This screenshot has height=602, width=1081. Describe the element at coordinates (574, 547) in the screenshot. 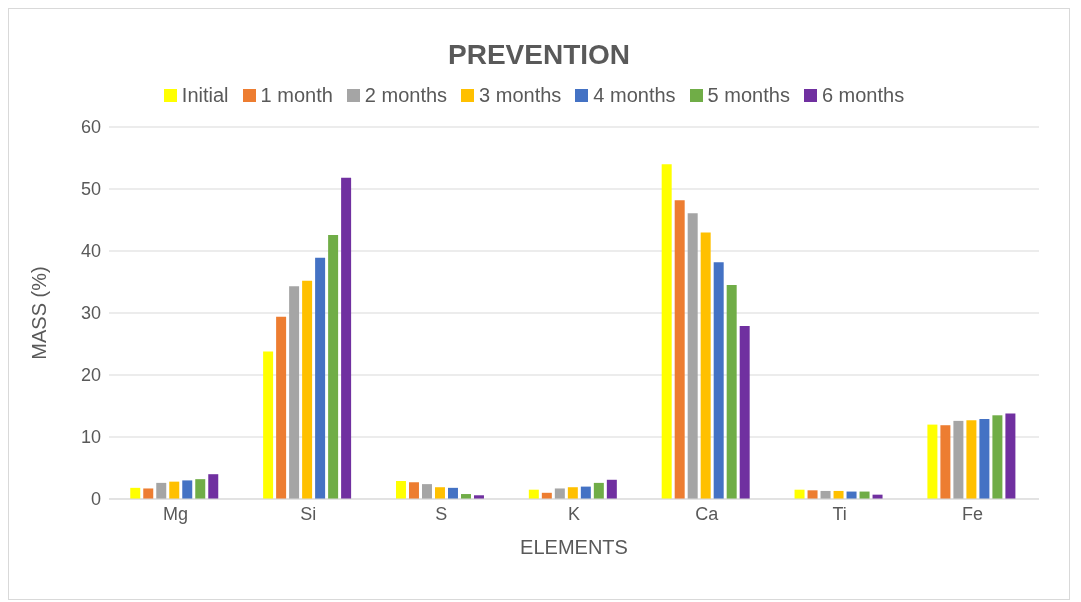

I see `x-axis-title: ELEMENTS` at that location.